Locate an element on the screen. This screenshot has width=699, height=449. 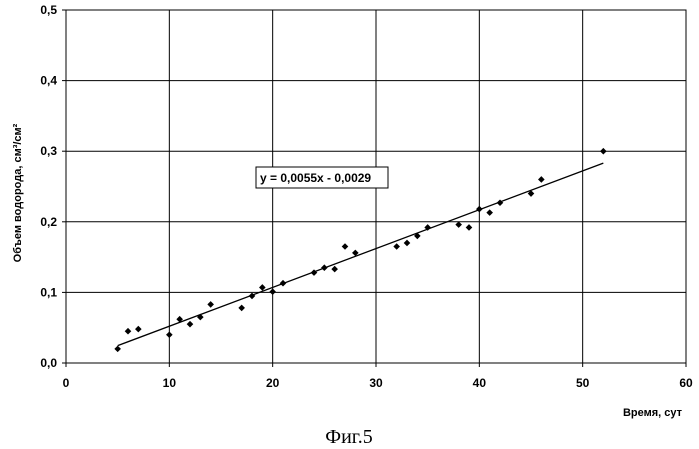
y-tick-label: 0,0 is located at coordinates (48, 363).